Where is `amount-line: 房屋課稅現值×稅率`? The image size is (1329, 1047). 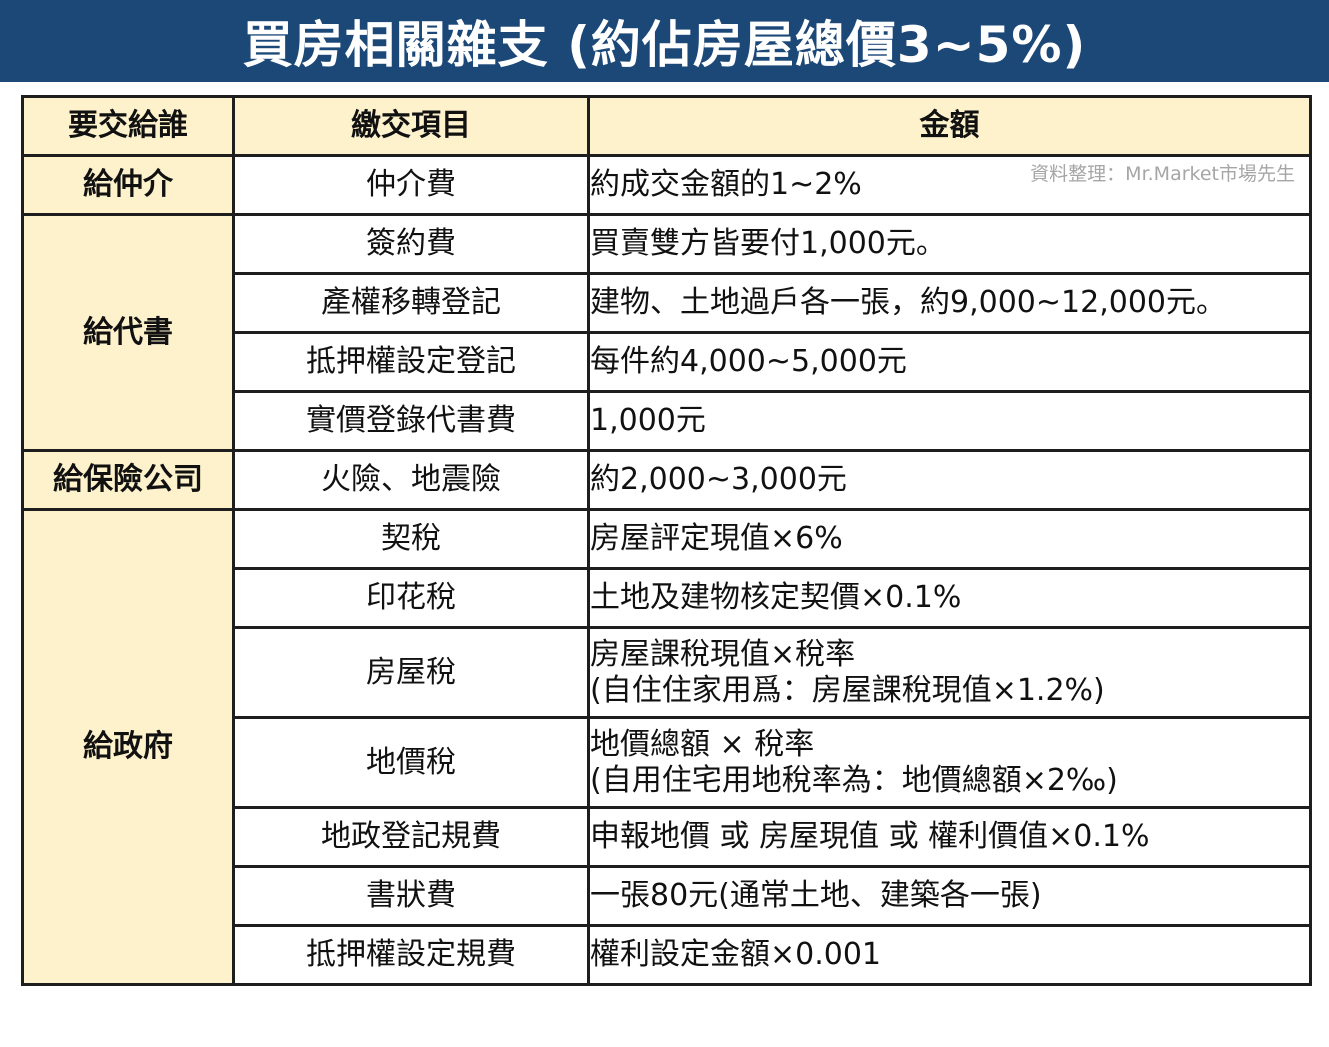 amount-line: 房屋課稅現值×稅率 is located at coordinates (723, 654).